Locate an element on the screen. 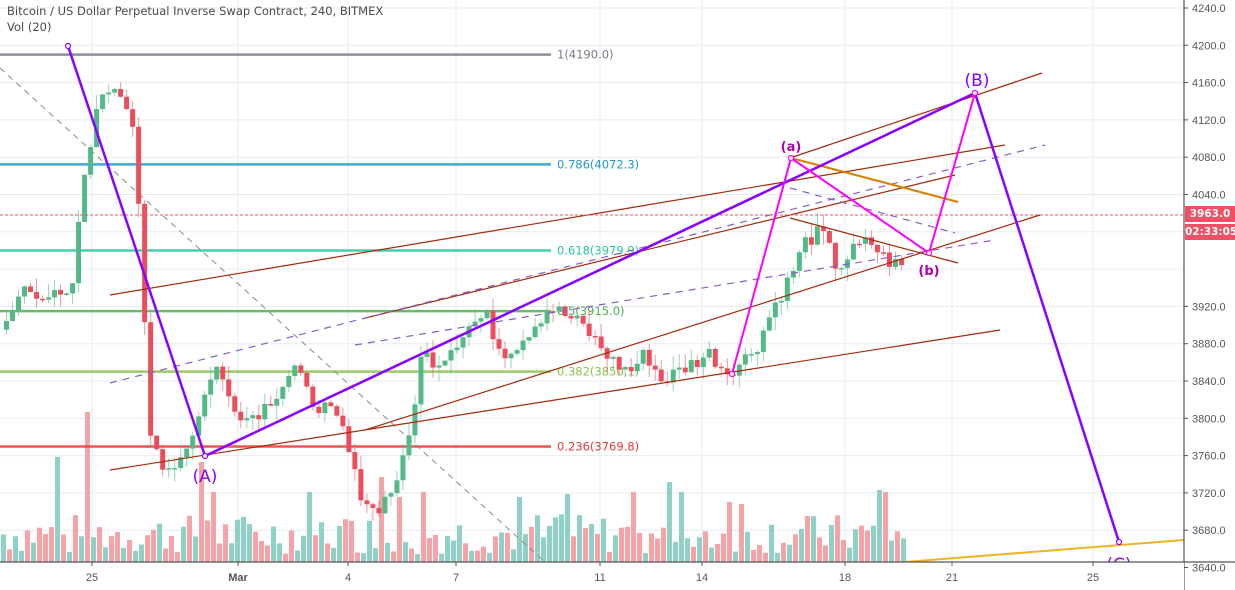  price-tick: 3760.0 is located at coordinates (1209, 457).